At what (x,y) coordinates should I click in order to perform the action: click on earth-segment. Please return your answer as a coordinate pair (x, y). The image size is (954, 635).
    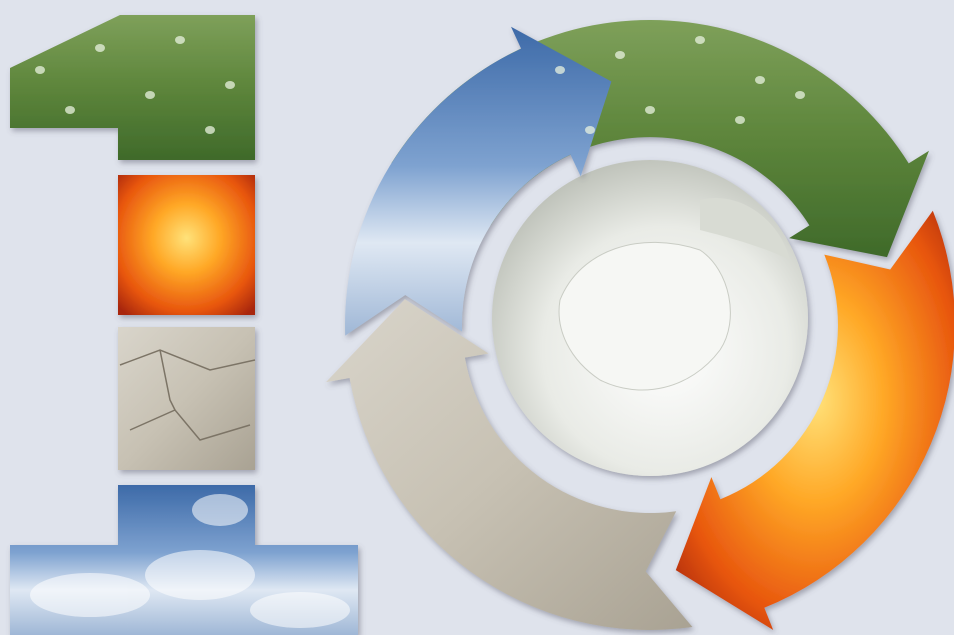
    Looking at the image, I should click on (186, 398).